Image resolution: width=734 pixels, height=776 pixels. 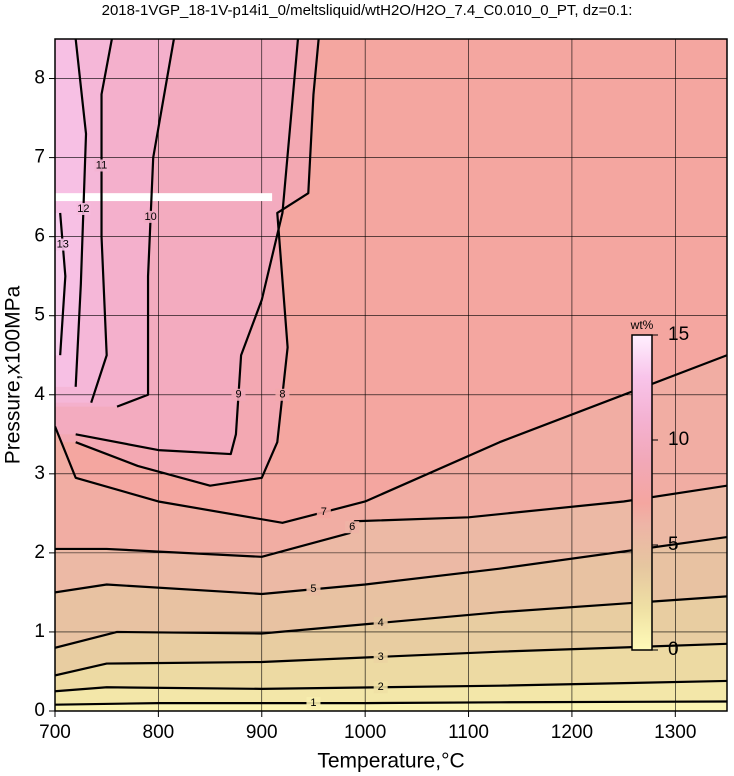 What do you see at coordinates (39, 157) in the screenshot?
I see `y-tick-label: 7` at bounding box center [39, 157].